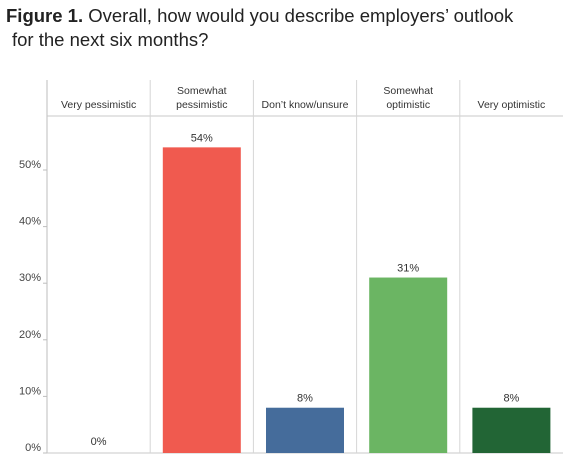 The image size is (575, 456). What do you see at coordinates (305, 105) in the screenshot?
I see `category-label: Don’t know/unsure` at bounding box center [305, 105].